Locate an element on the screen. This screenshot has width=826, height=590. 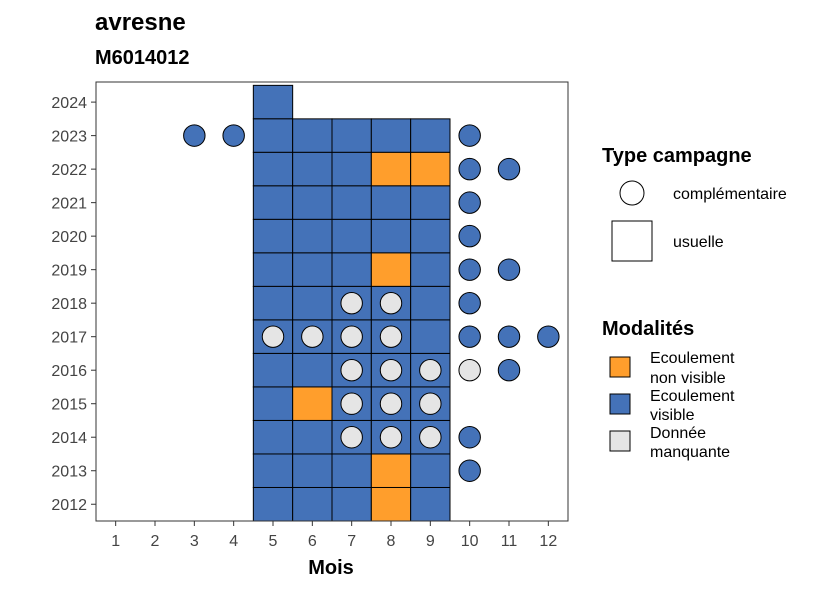
cell-2017-9-ecoulement-visible is located at coordinates (430, 336).